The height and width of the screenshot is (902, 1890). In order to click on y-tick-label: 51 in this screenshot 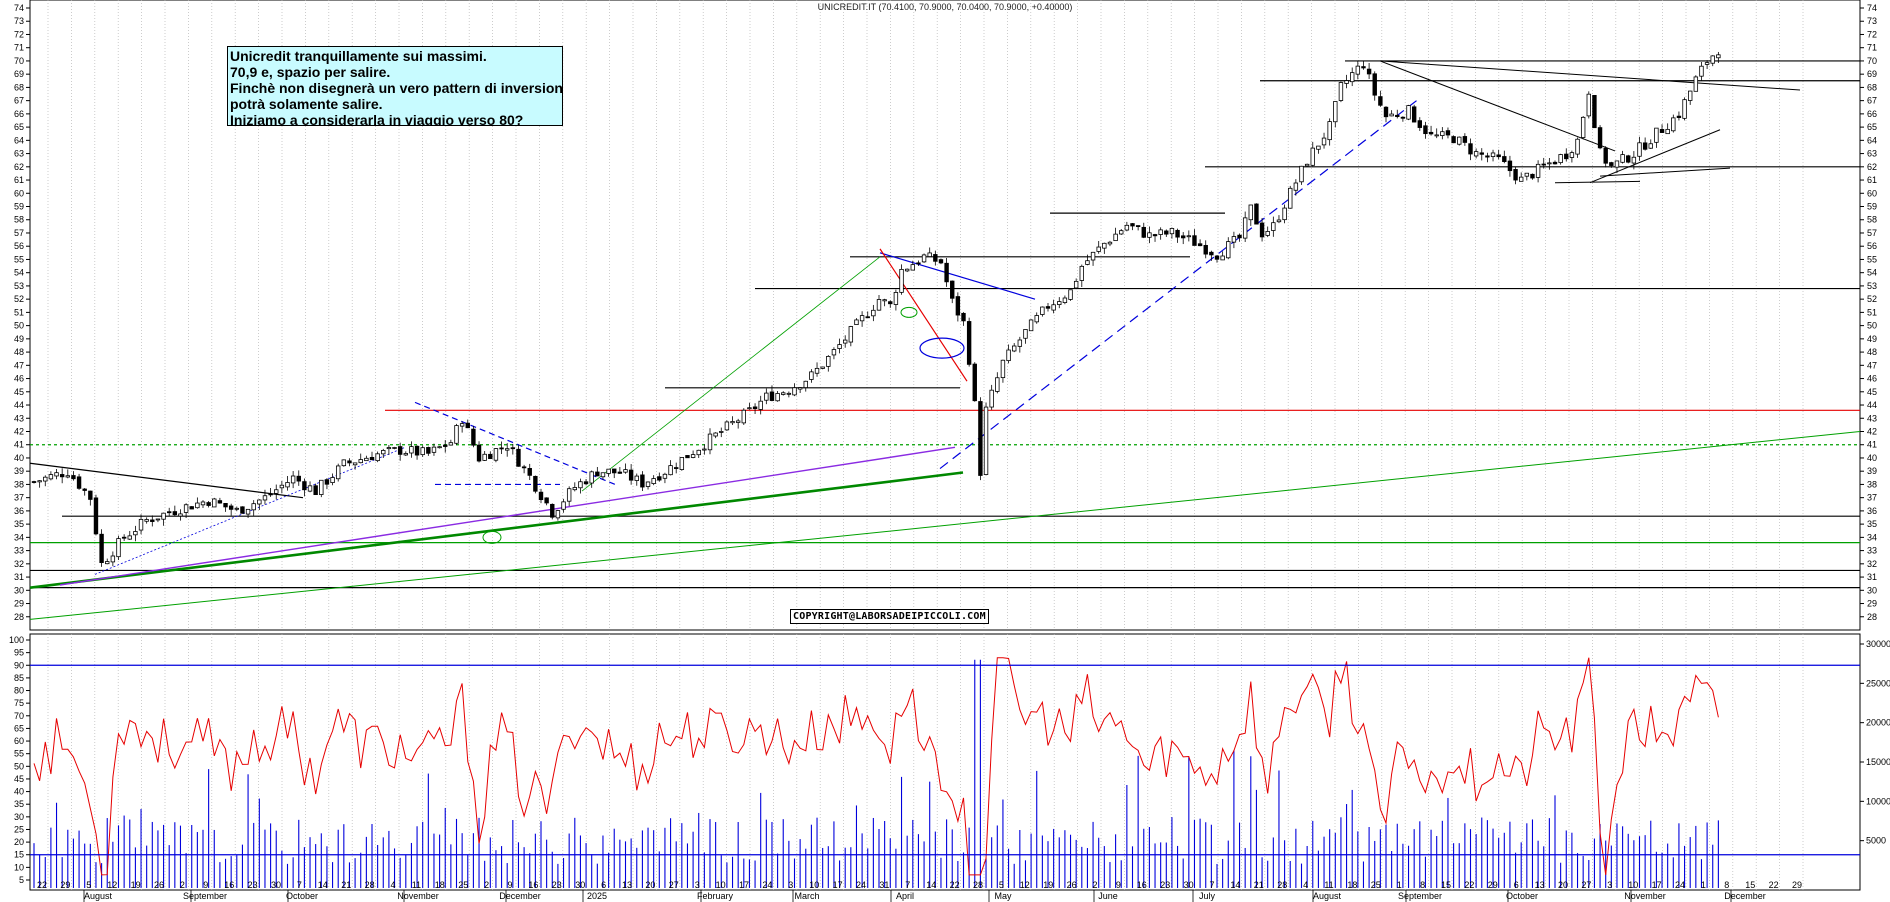, I will do `click(1872, 312)`.